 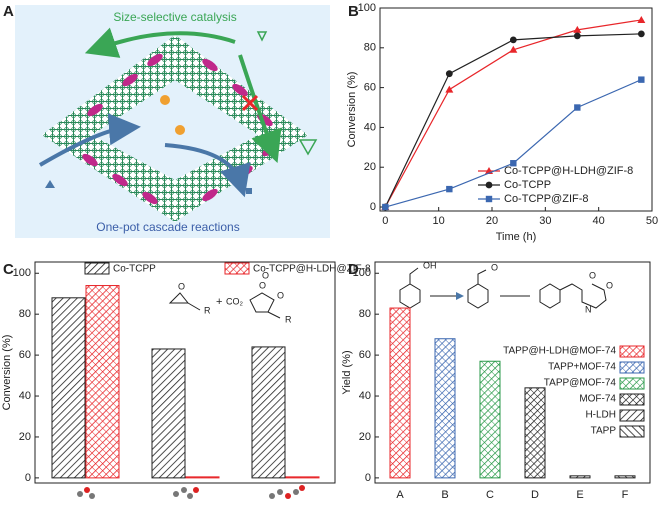 I want to click on y-tick-label: 0, so click(x=368, y=478).